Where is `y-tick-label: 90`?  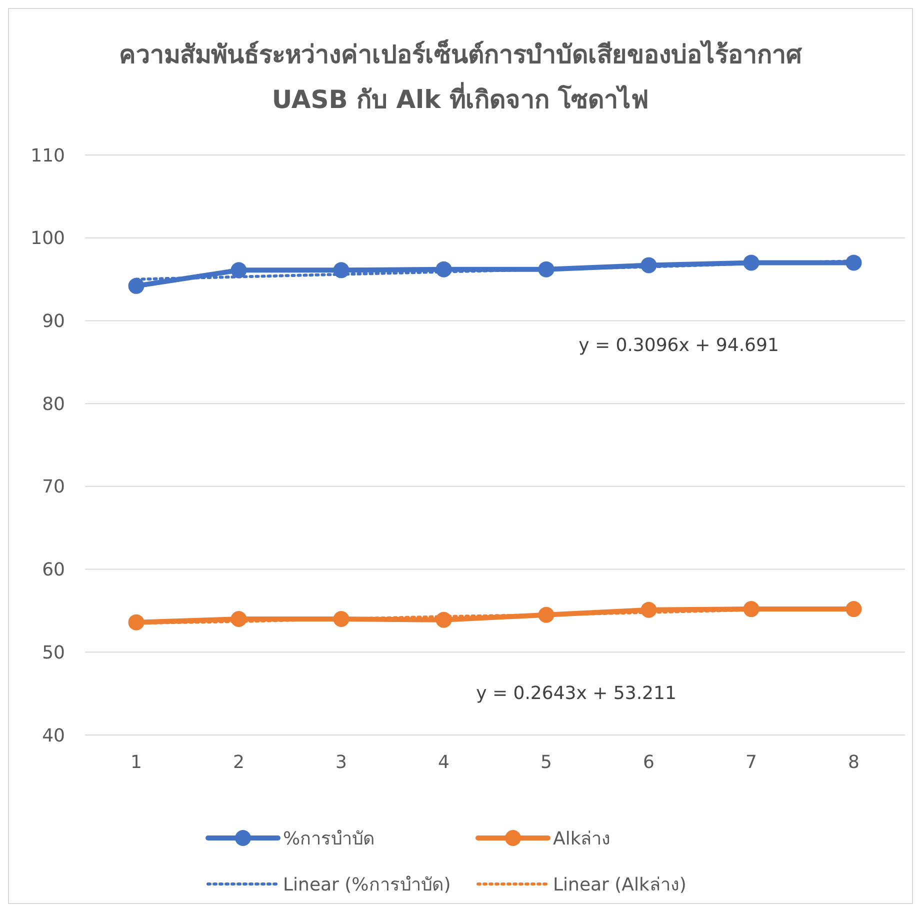 y-tick-label: 90 is located at coordinates (53, 321).